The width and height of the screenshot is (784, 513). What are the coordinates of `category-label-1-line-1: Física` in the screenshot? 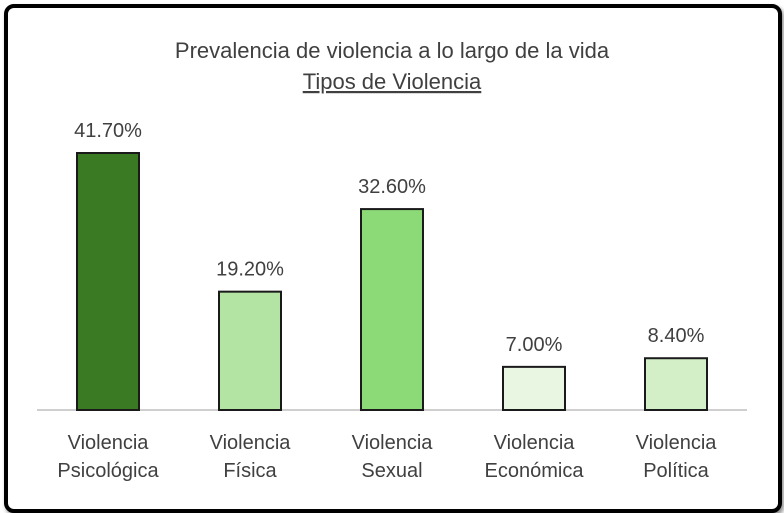 It's located at (250, 471).